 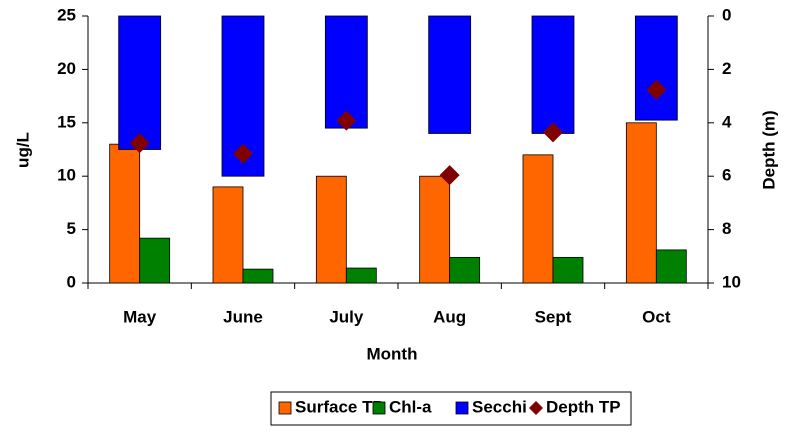 What do you see at coordinates (656, 316) in the screenshot?
I see `x-tick-label: Oct` at bounding box center [656, 316].